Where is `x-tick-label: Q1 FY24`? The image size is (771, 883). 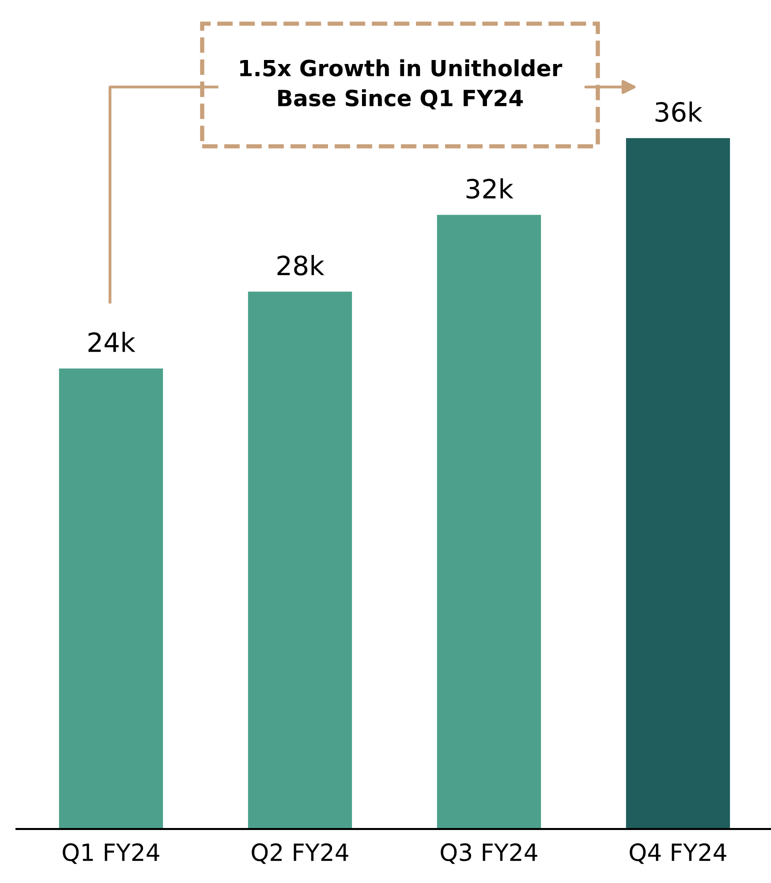
x-tick-label: Q1 FY24 is located at coordinates (111, 853).